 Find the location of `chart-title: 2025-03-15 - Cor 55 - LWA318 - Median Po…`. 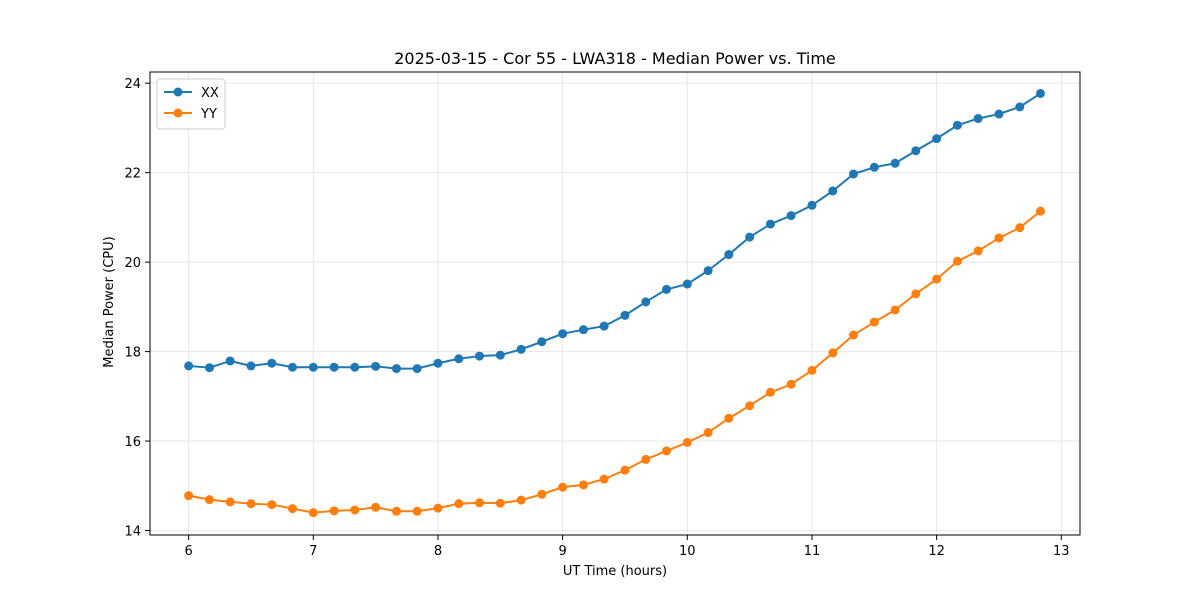

chart-title: 2025-03-15 - Cor 55 - LWA318 - Median Po… is located at coordinates (615, 58).